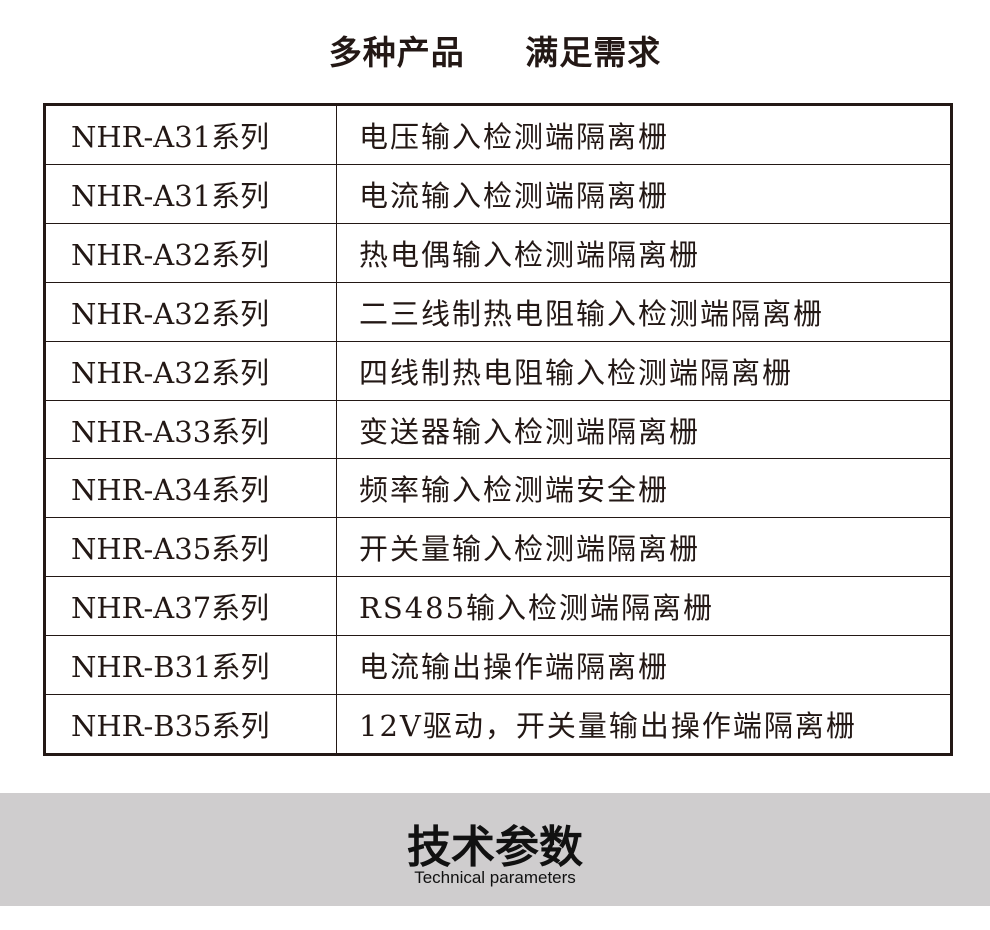  I want to click on table-row: NHR-A34系列 频率输入检测端安全栅, so click(498, 488).